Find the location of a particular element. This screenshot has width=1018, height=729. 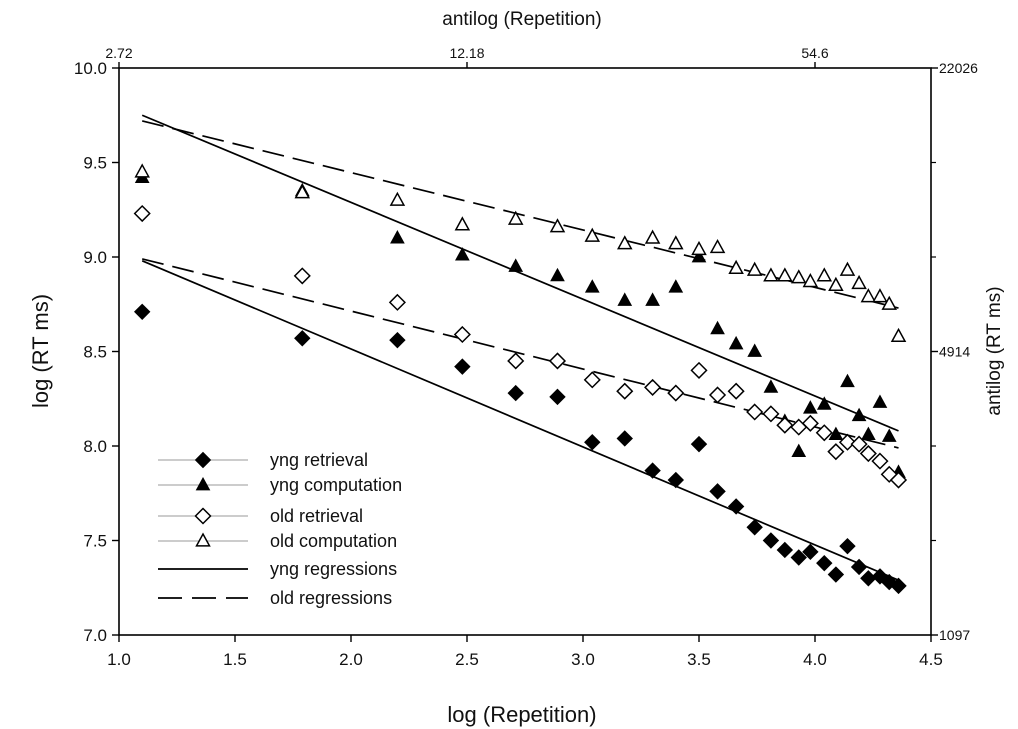

legend-item: old regressions is located at coordinates (275, 598).